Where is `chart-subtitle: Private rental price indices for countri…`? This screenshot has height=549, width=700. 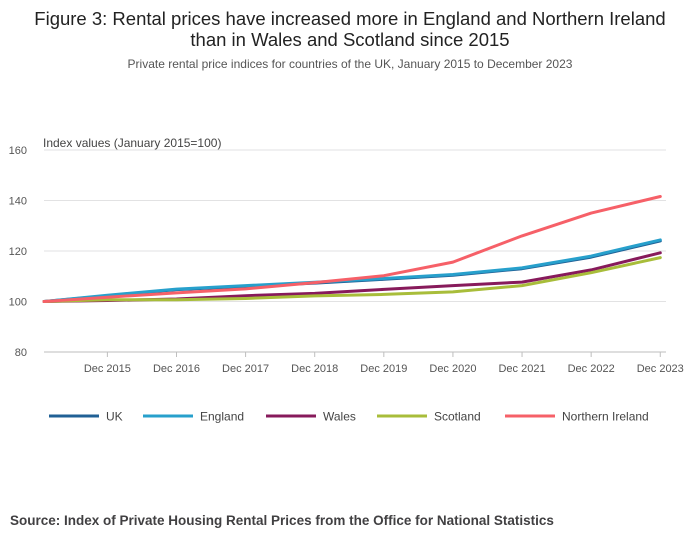
chart-subtitle: Private rental price indices for countri… is located at coordinates (350, 64).